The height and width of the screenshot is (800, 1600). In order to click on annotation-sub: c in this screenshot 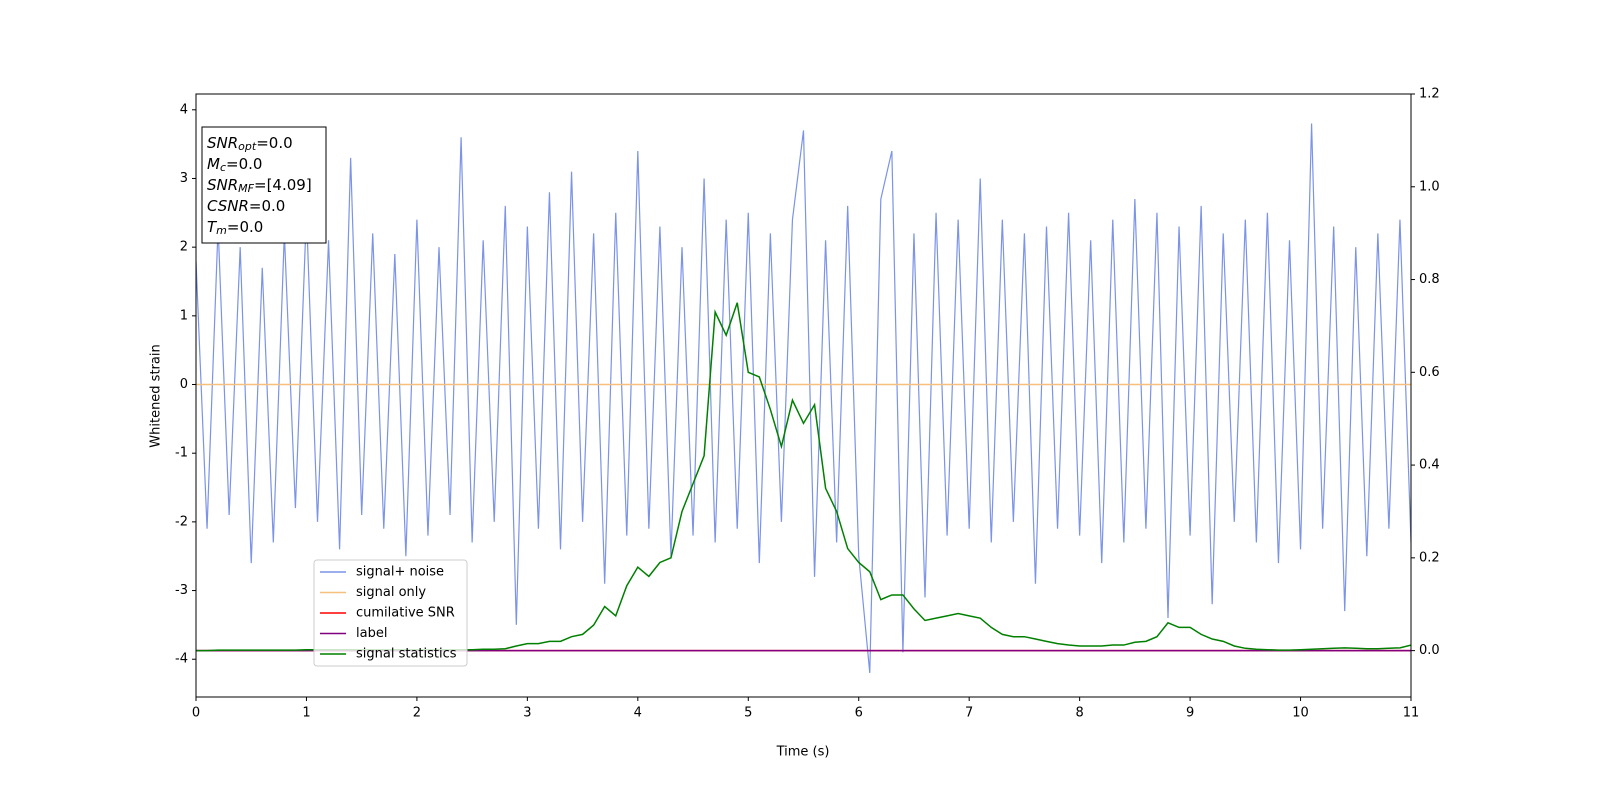, I will do `click(223, 167)`.